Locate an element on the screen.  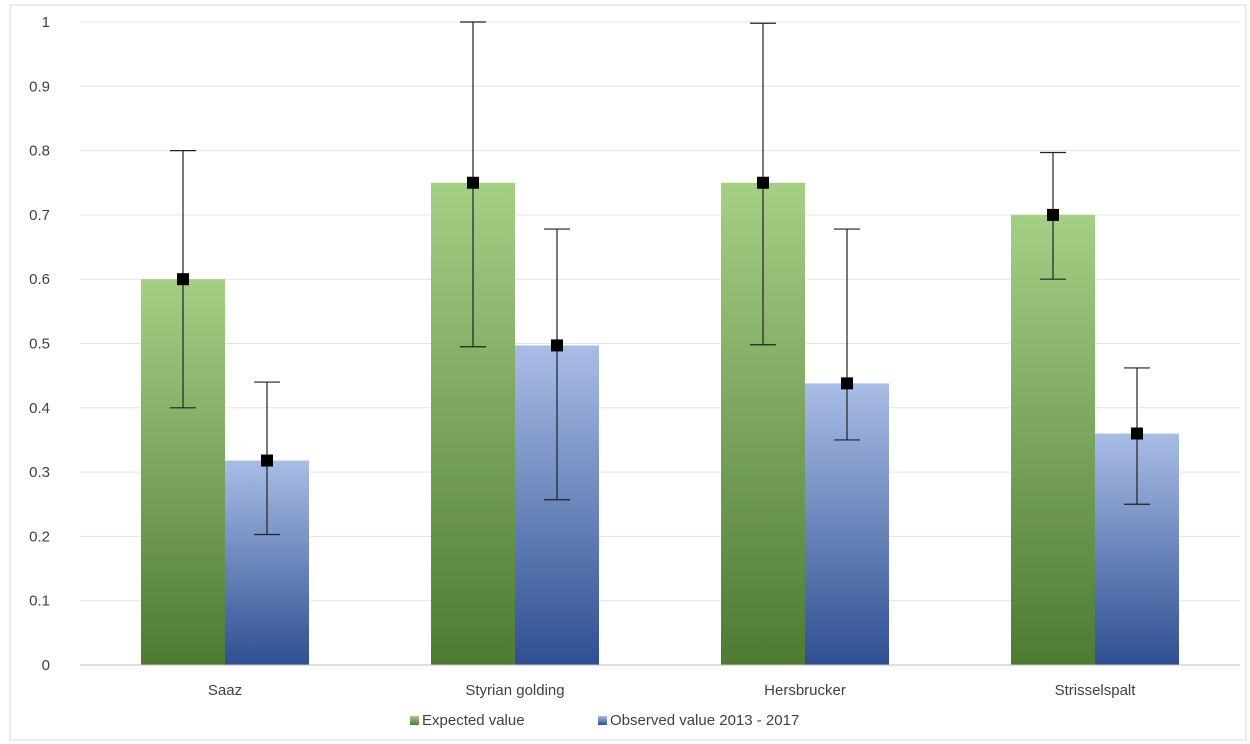
category-label: Styrian golding is located at coordinates (514, 690).